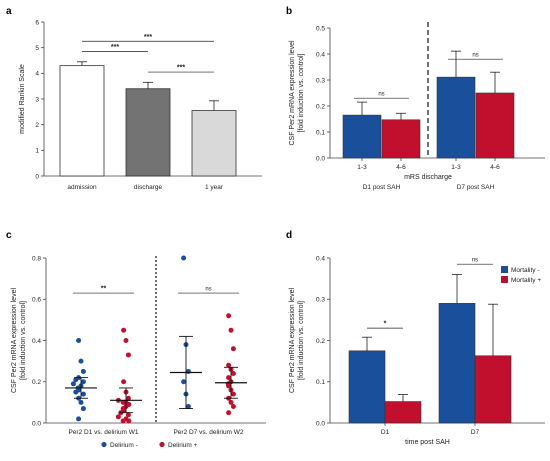 The image size is (550, 461). Describe the element at coordinates (9, 11) in the screenshot. I see `panel-label-a: a` at that location.